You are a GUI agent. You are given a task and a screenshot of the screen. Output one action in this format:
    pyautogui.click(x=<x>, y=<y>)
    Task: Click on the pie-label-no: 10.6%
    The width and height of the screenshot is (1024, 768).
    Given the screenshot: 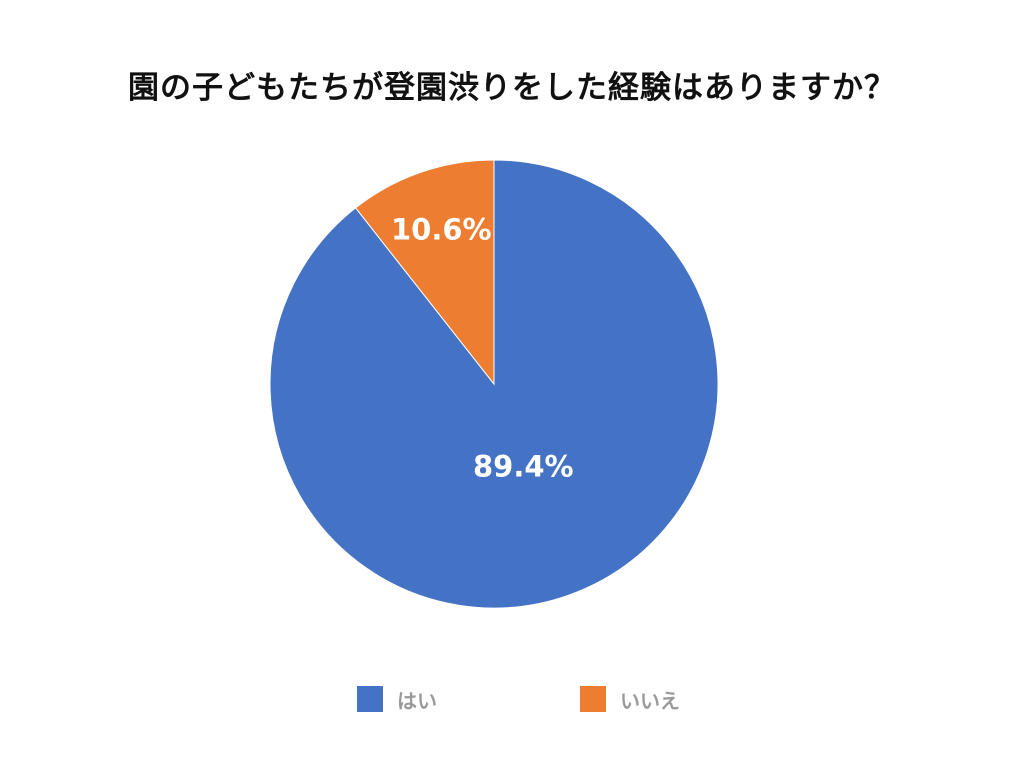 What is the action you would take?
    pyautogui.click(x=441, y=230)
    